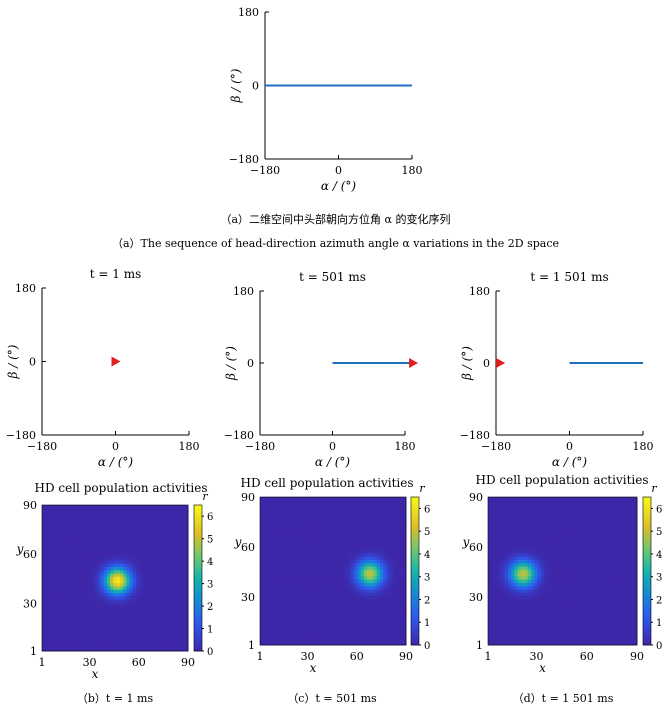  Describe the element at coordinates (248, 12) in the screenshot. I see `a-y-tick-label: 180` at that location.